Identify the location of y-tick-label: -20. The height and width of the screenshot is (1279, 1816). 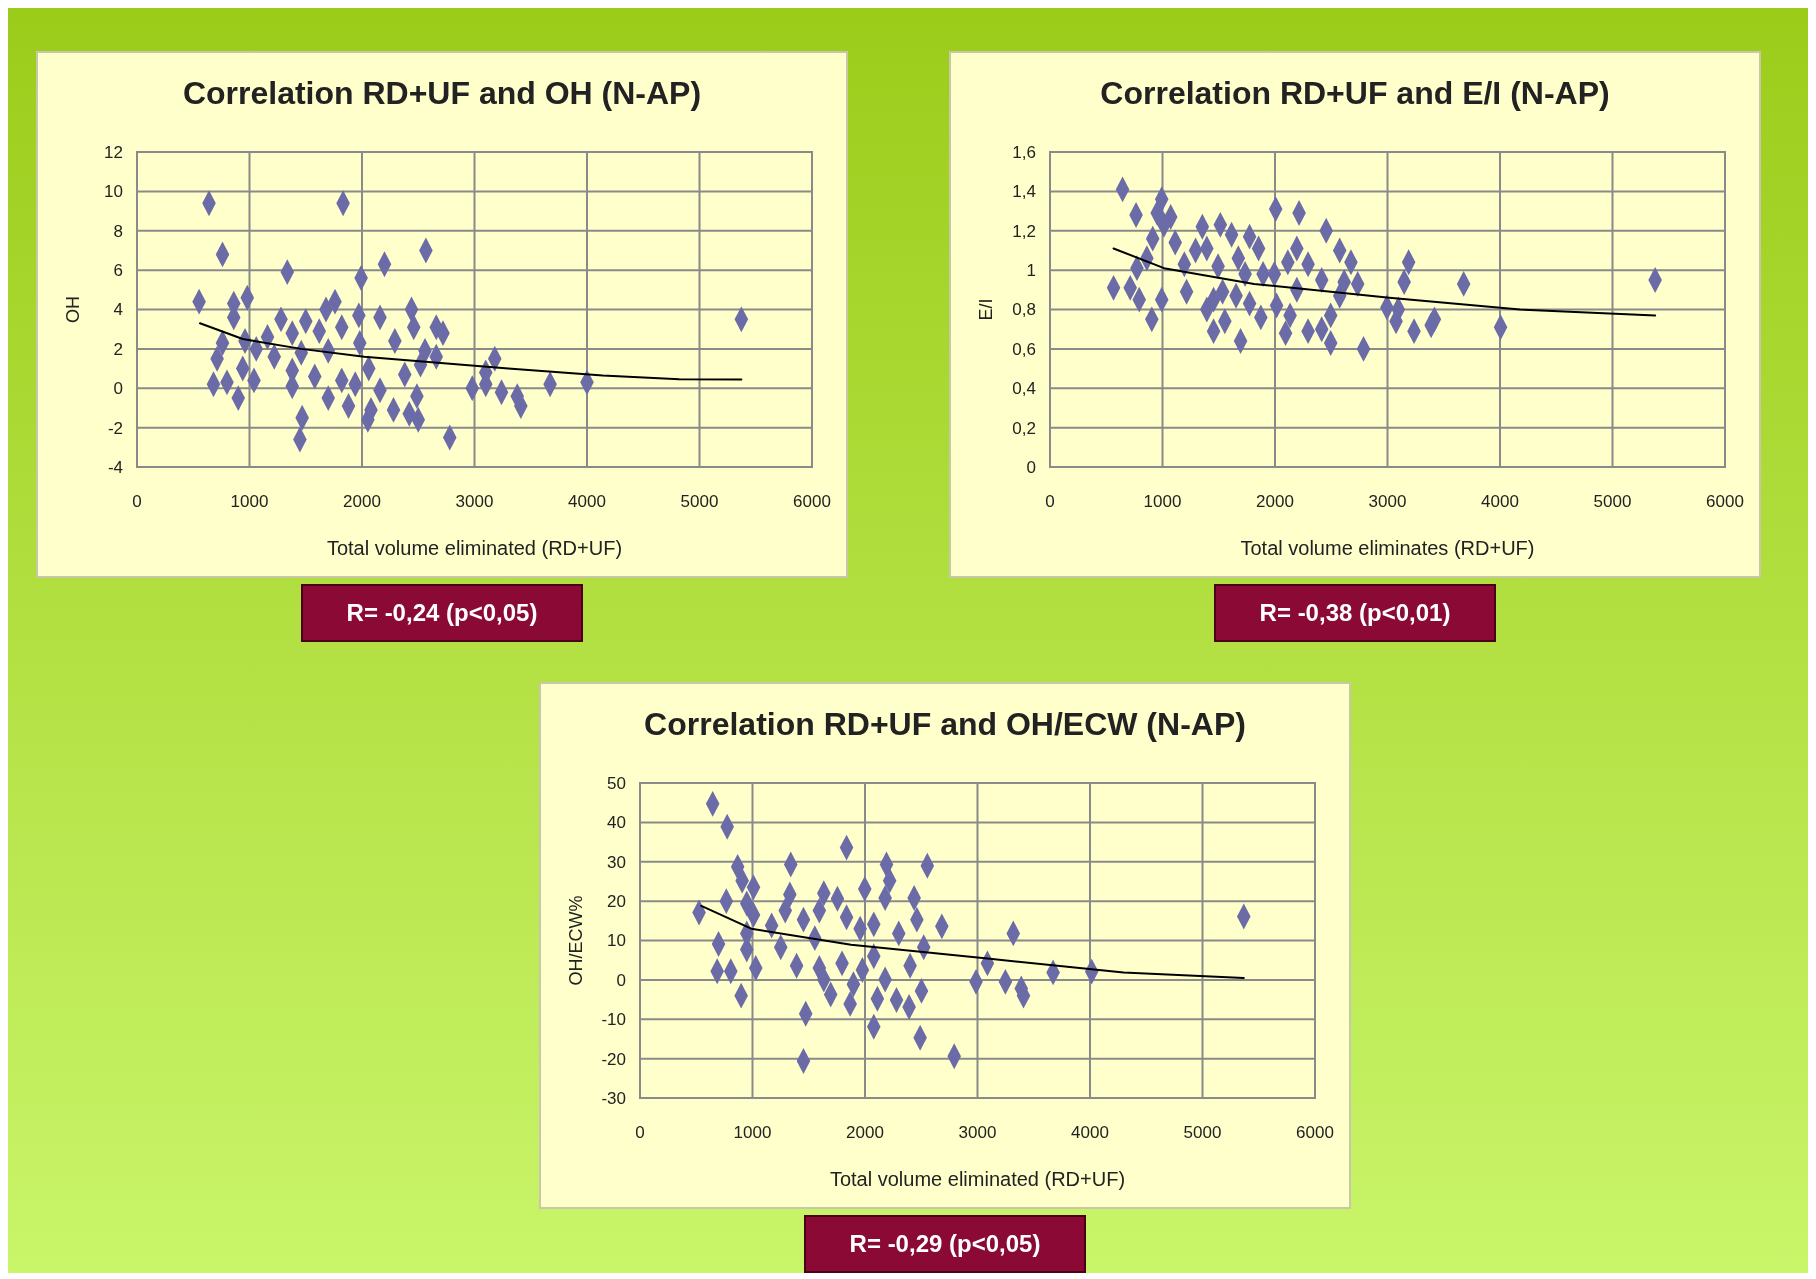
(613, 1059).